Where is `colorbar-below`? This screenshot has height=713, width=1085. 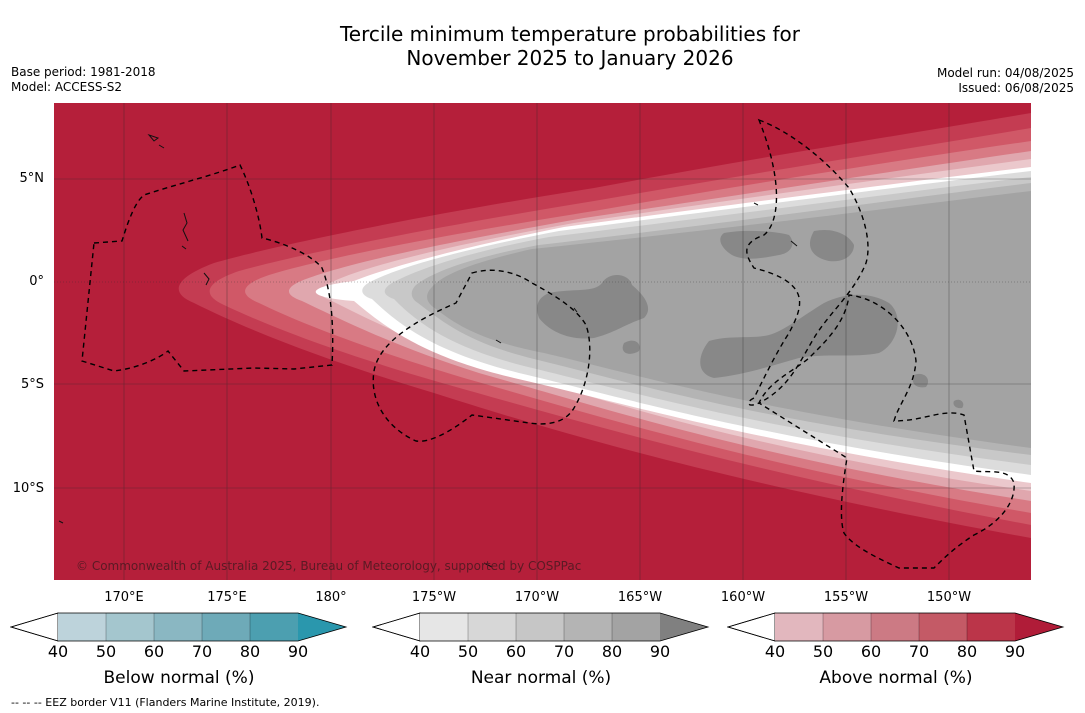 colorbar-below is located at coordinates (179, 627).